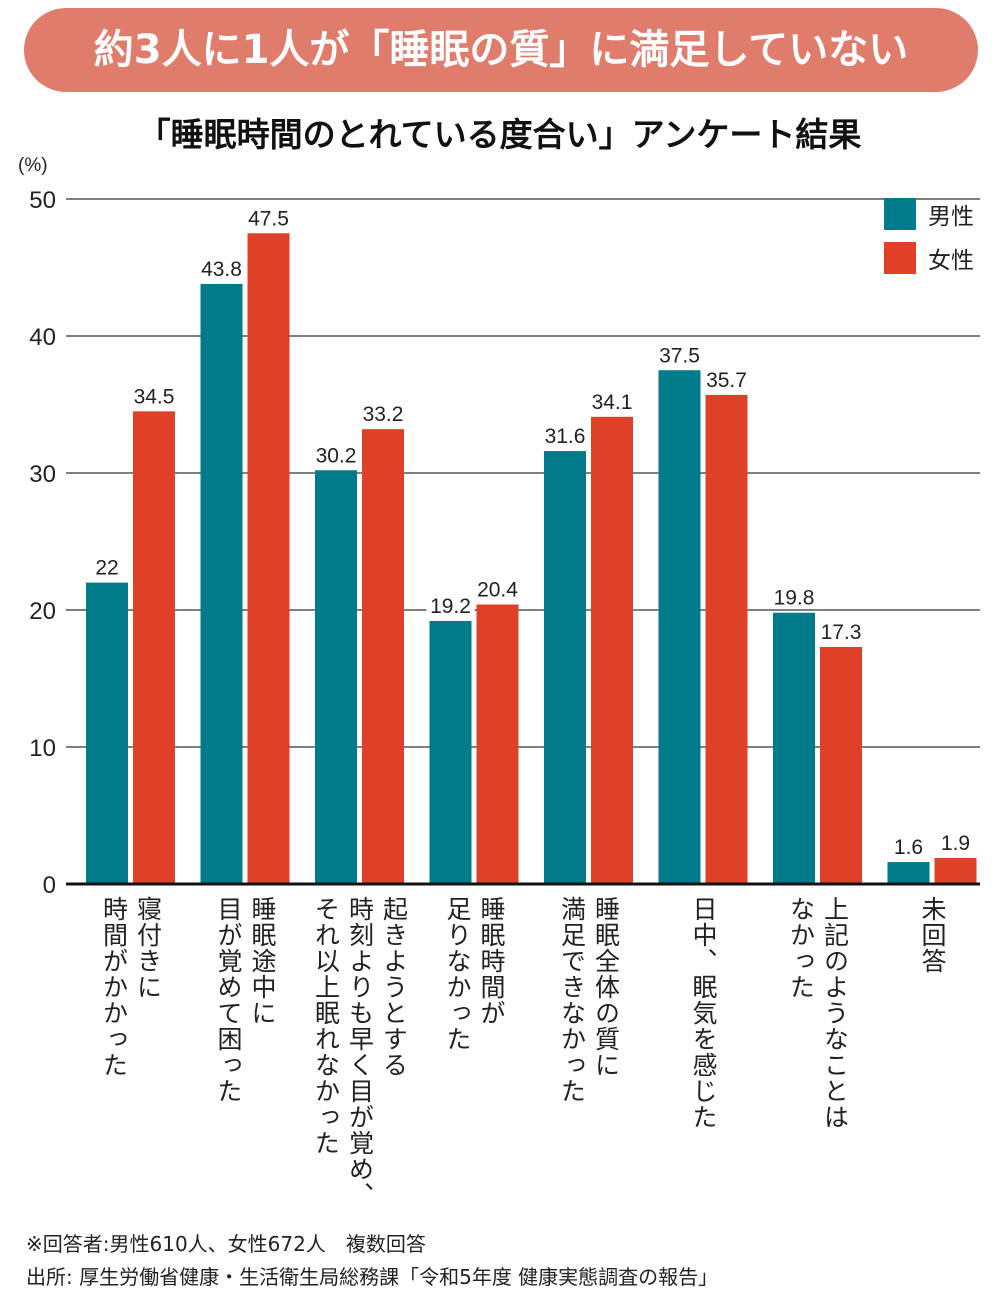 The height and width of the screenshot is (1307, 999). I want to click on legend-item-male: 男性, so click(929, 214).